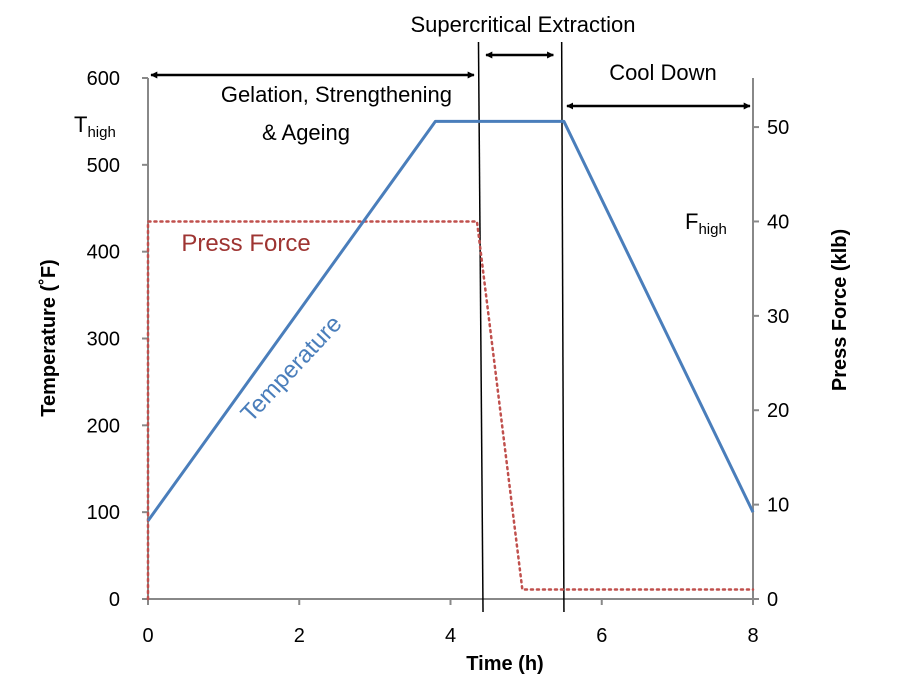  I want to click on x-axis-title: Time (h), so click(504, 664).